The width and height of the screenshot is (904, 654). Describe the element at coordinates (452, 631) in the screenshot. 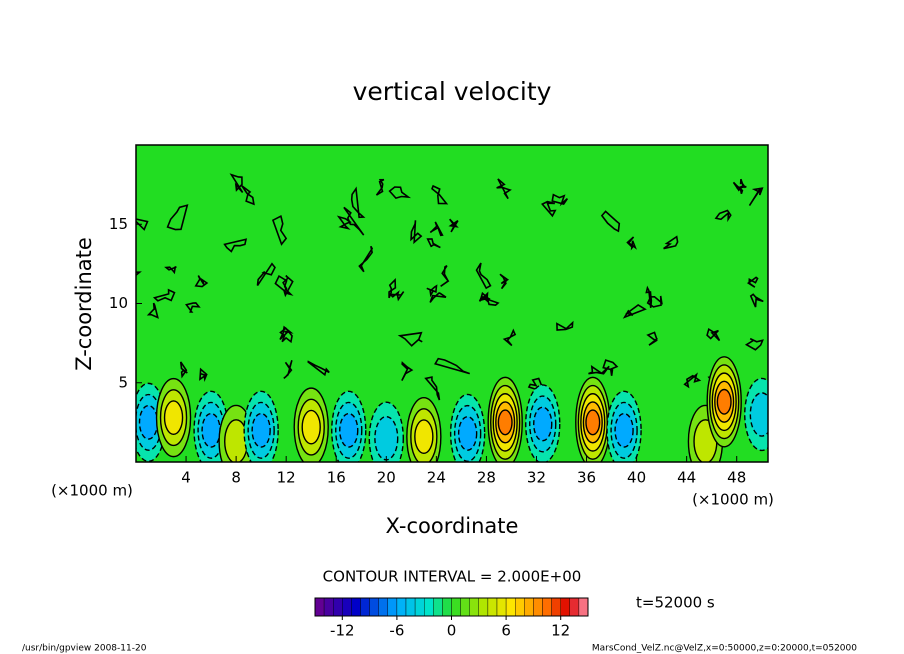

I see `colorbar-tick-label: 0` at that location.